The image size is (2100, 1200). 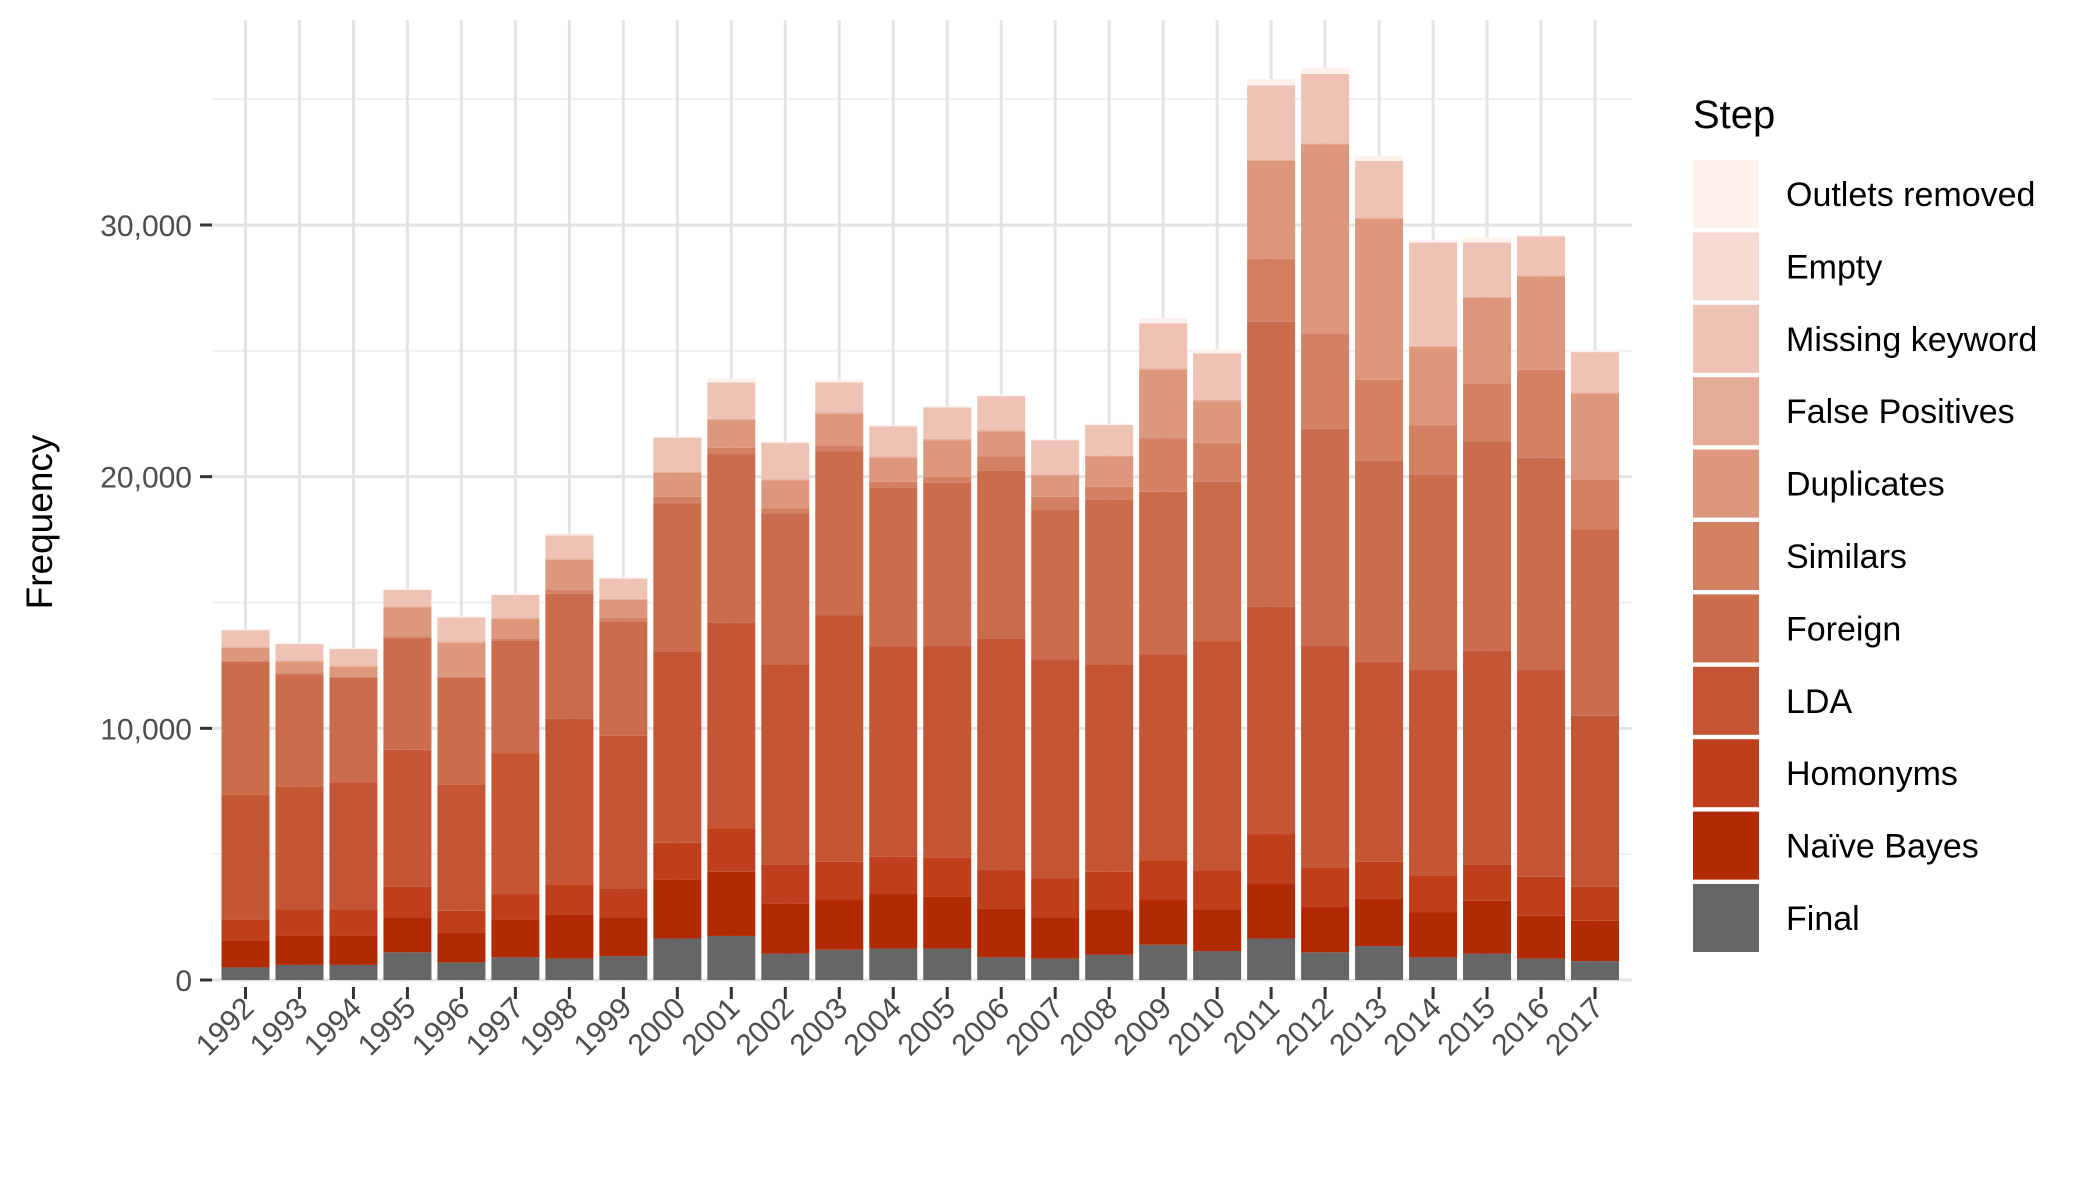 I want to click on legend-label: Homonyms, so click(x=1872, y=774).